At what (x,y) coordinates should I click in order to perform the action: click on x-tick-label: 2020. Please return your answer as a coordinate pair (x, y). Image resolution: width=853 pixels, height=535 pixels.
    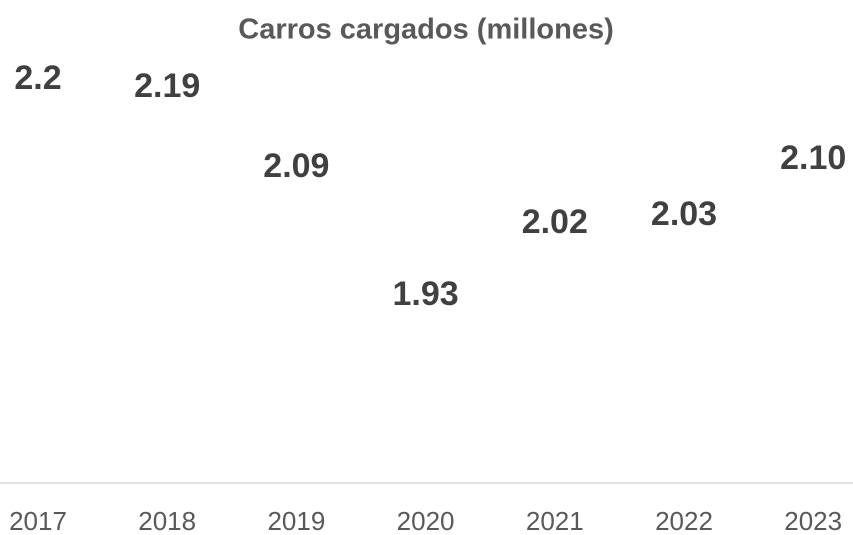
    Looking at the image, I should click on (426, 520).